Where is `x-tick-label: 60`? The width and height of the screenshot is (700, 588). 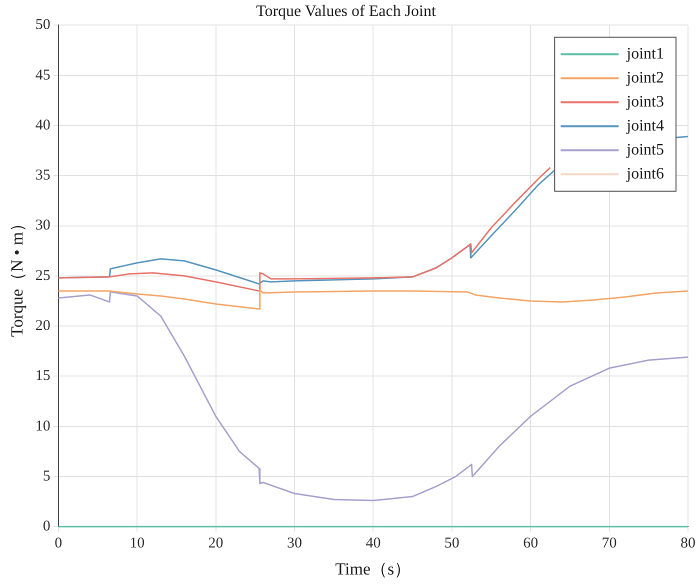
x-tick-label: 60 is located at coordinates (530, 544).